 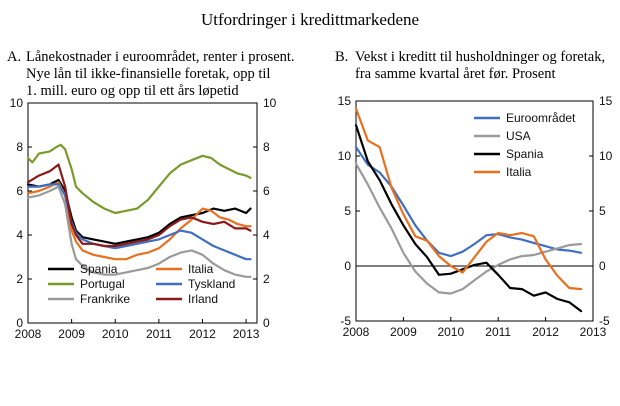 I want to click on panel-a-series-line-frankrike, so click(x=139, y=231).